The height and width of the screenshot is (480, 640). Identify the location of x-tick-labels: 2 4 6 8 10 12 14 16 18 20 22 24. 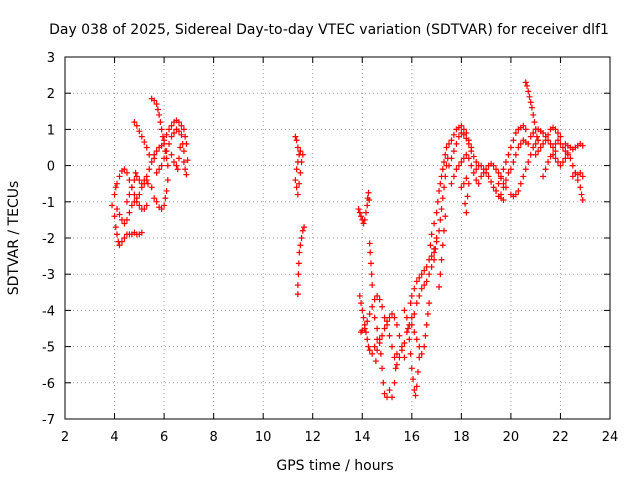
(339, 437).